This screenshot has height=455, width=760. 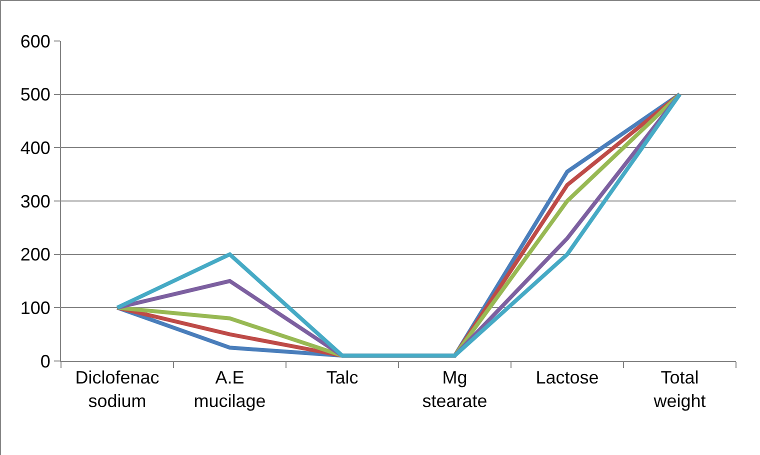 I want to click on y-tick-label: 100, so click(x=35, y=308).